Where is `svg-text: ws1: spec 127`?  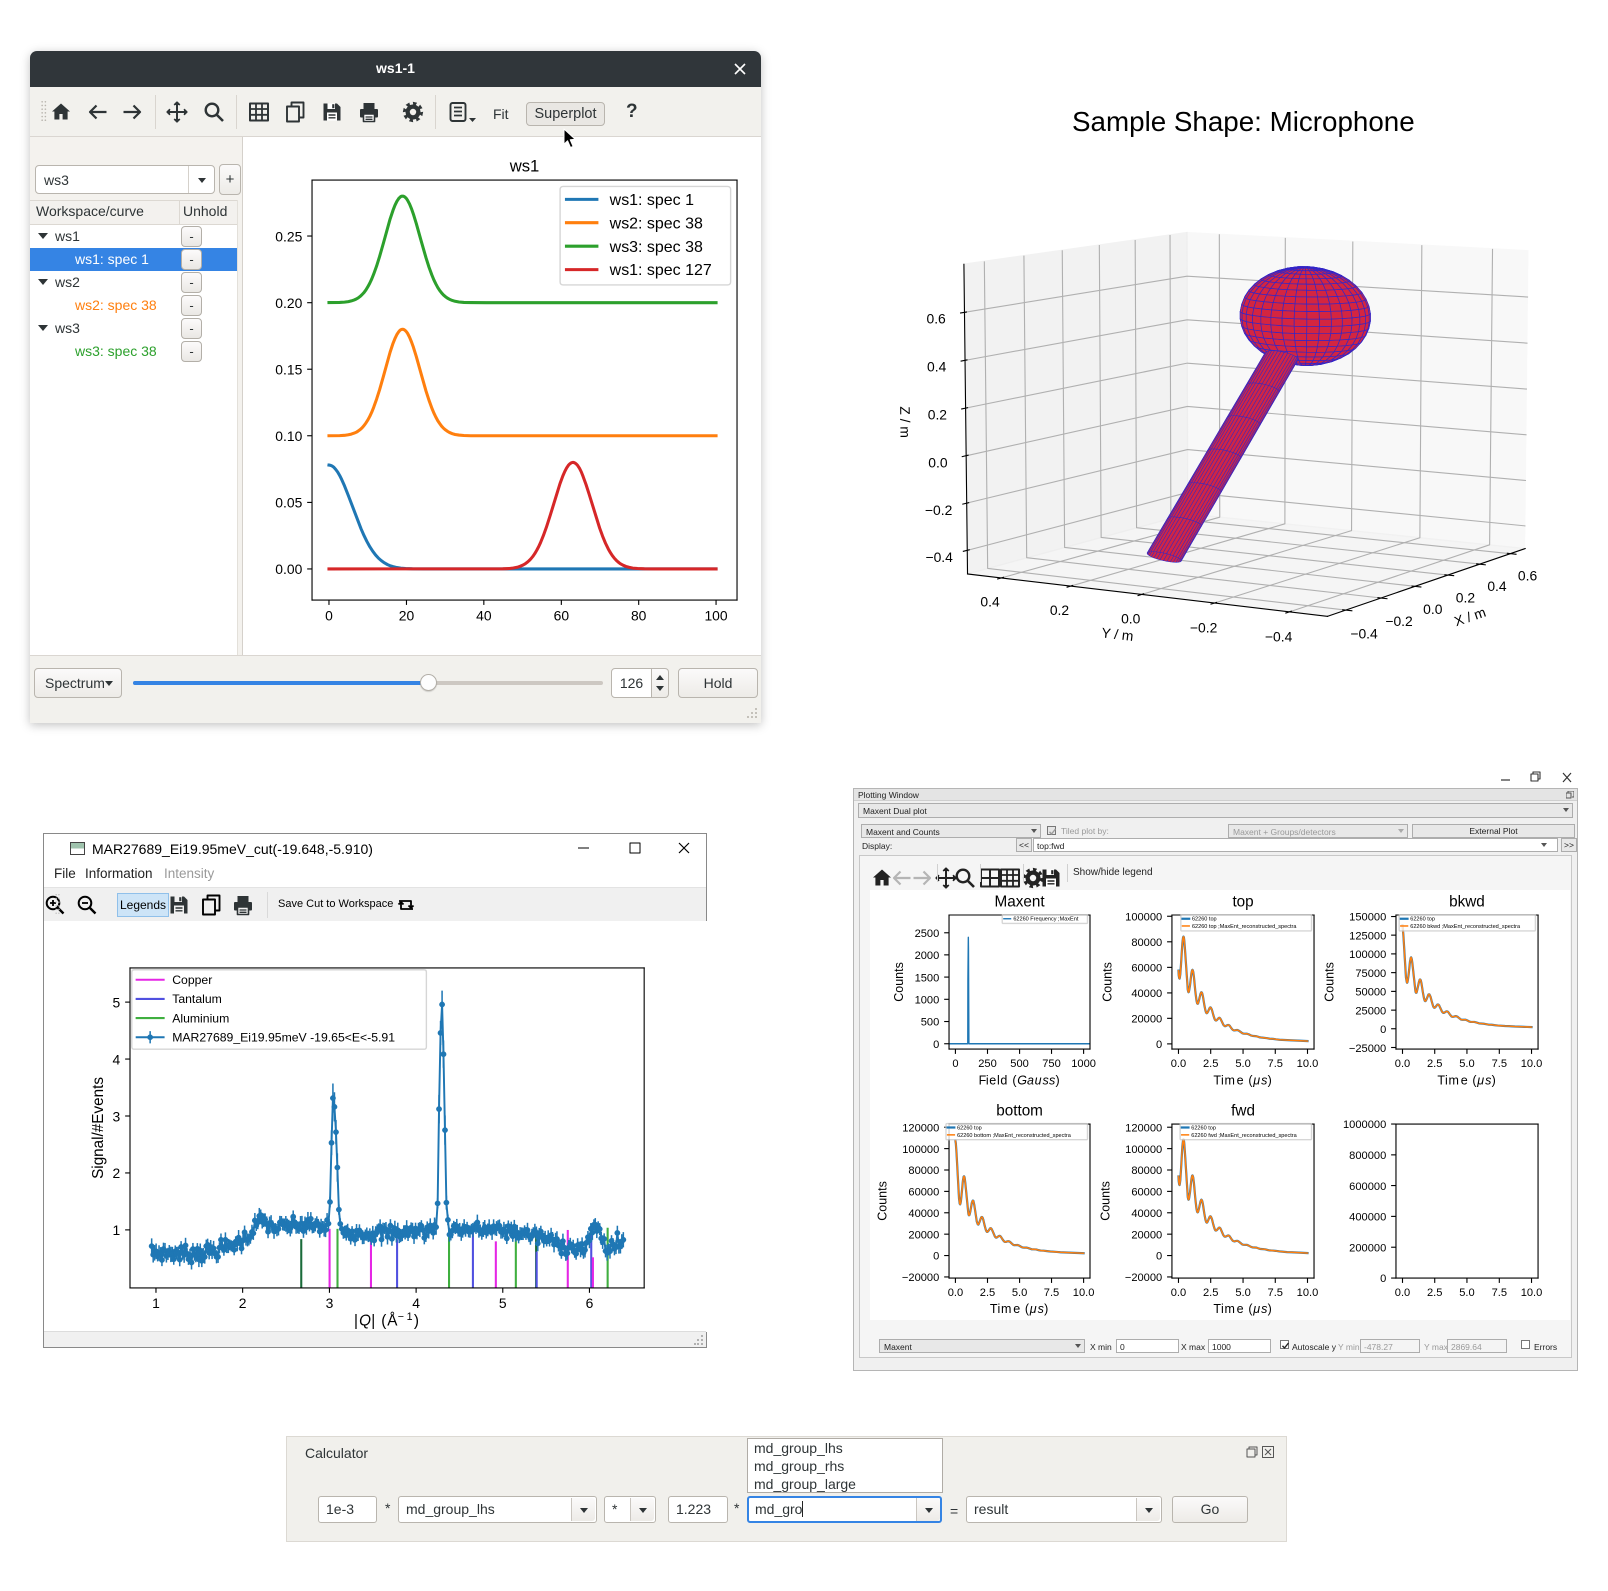
svg-text: ws1: spec 127 is located at coordinates (660, 270).